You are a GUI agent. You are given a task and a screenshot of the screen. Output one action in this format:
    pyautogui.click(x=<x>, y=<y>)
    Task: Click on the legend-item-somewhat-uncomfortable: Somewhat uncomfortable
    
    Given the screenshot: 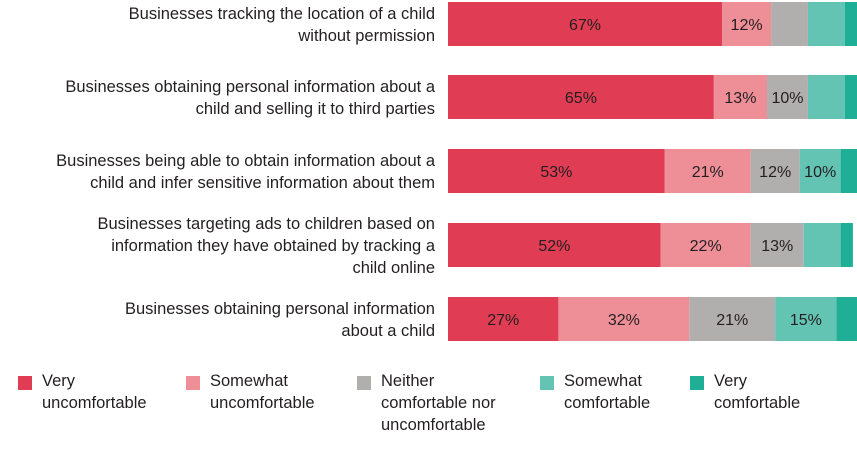 What is the action you would take?
    pyautogui.click(x=250, y=392)
    